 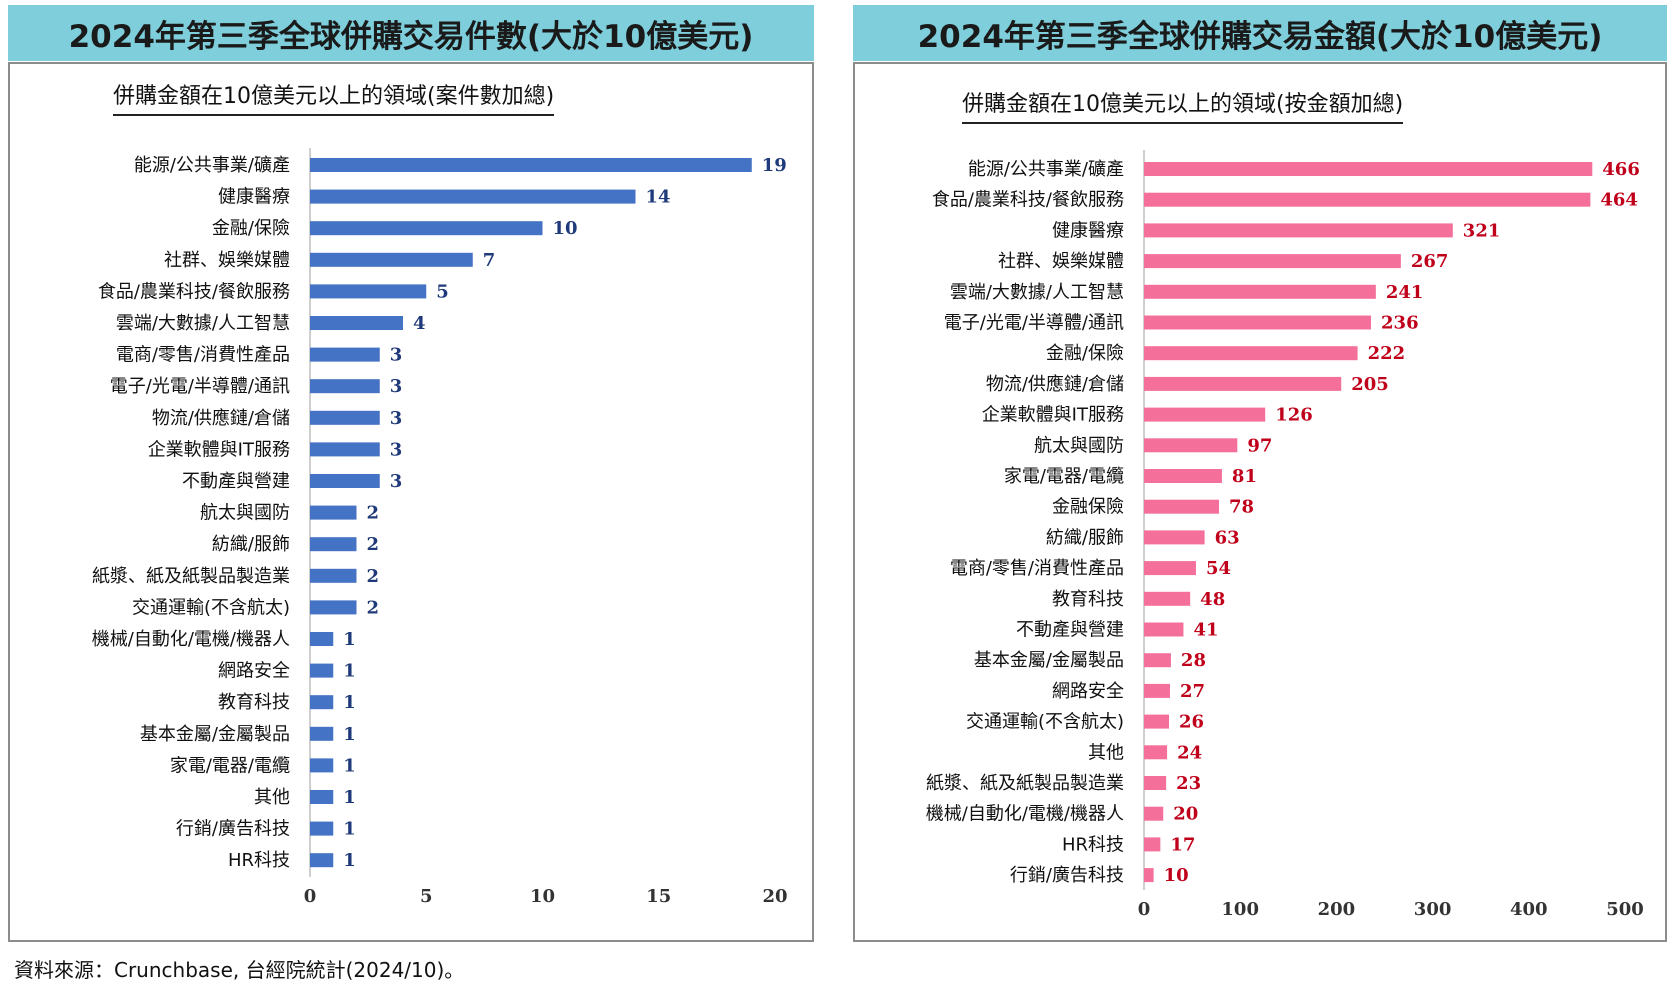 What do you see at coordinates (233, 829) in the screenshot?
I see `left-category-label: 行銷/廣告科技` at bounding box center [233, 829].